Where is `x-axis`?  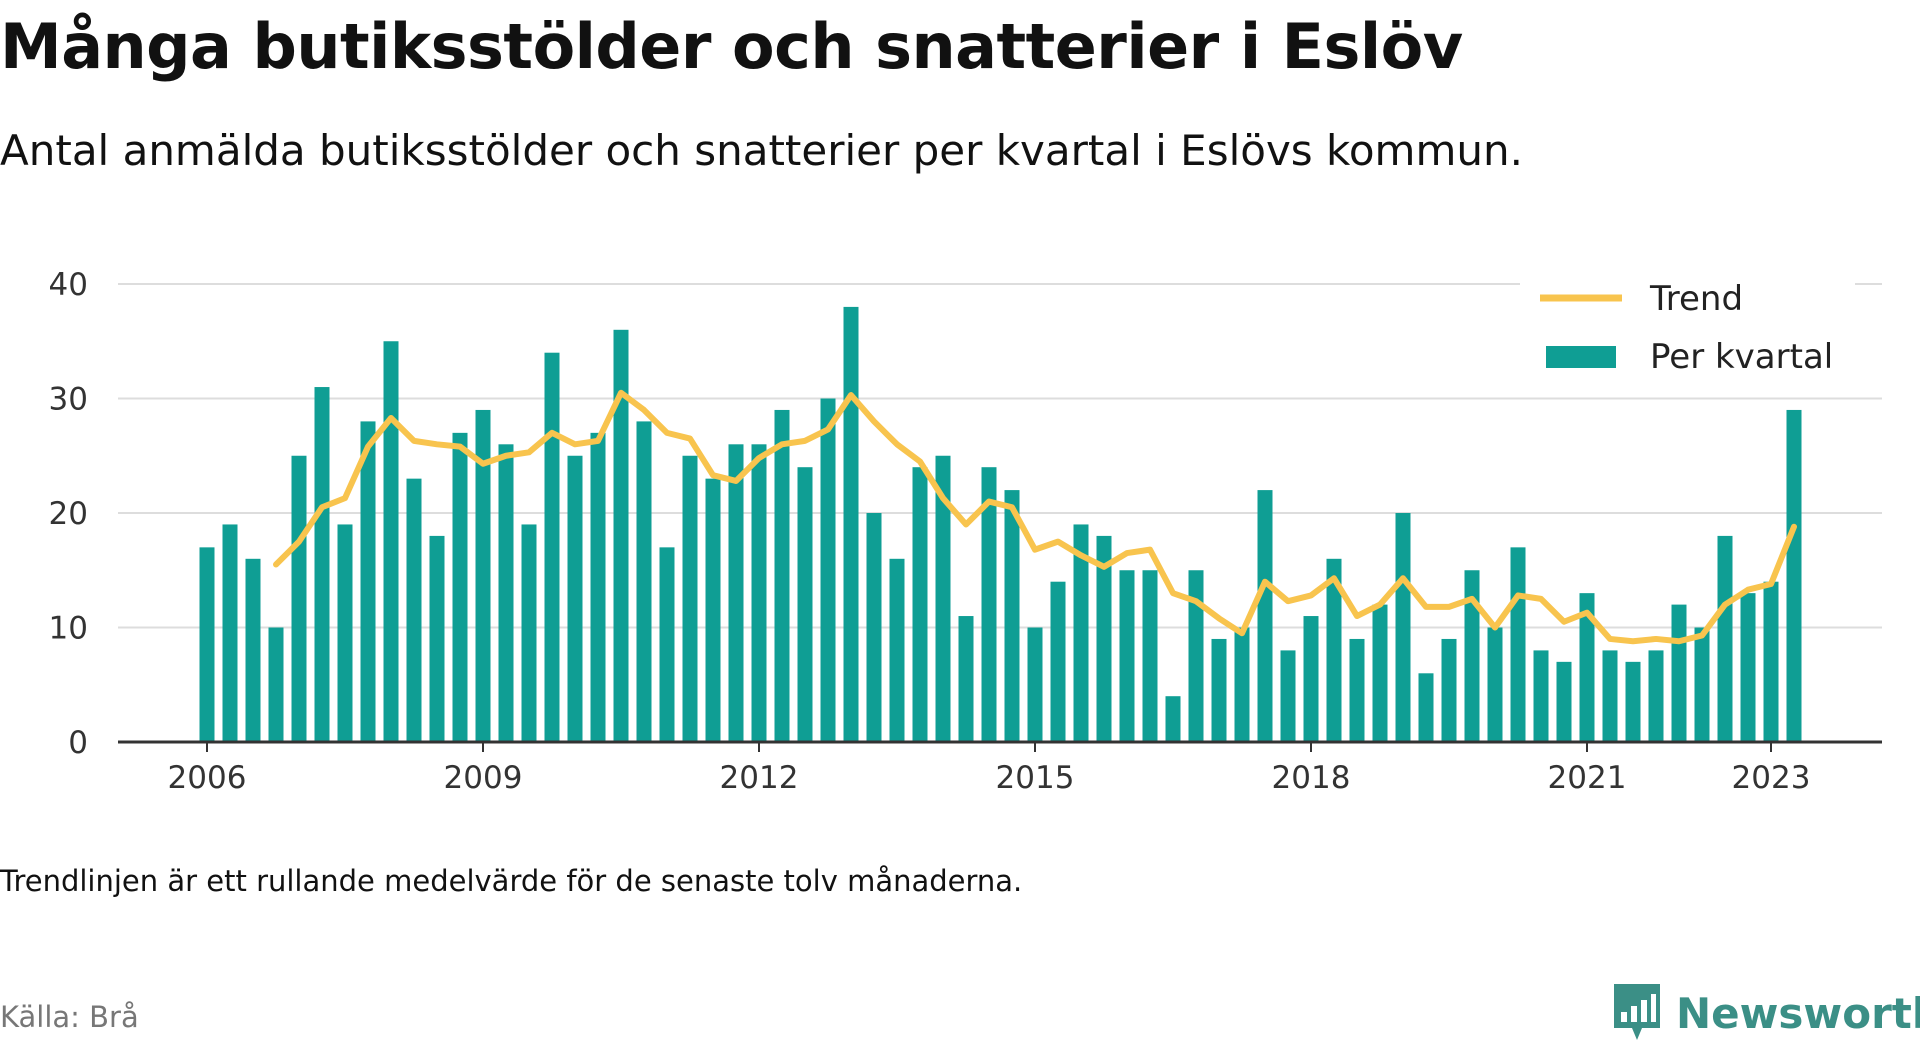 x-axis is located at coordinates (1000, 746).